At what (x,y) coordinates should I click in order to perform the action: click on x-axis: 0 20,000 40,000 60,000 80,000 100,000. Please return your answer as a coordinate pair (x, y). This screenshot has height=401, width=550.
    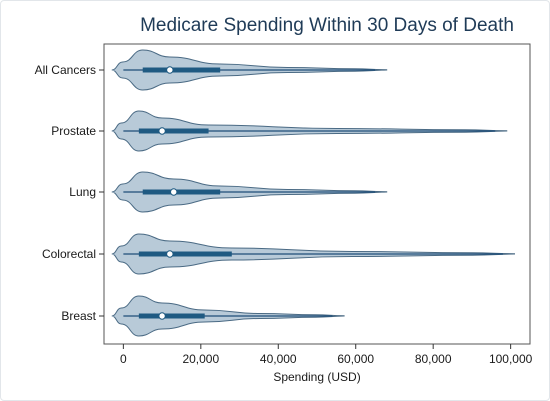
    Looking at the image, I should click on (326, 355).